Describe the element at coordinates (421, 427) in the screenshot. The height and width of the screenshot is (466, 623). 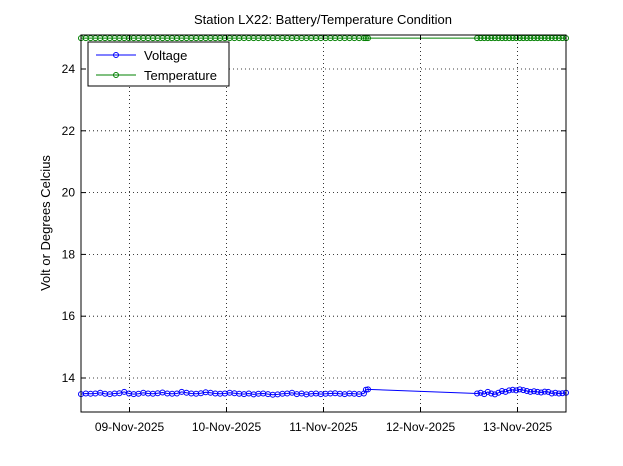
I see `x-tick-label: 12-Nov-2025` at that location.